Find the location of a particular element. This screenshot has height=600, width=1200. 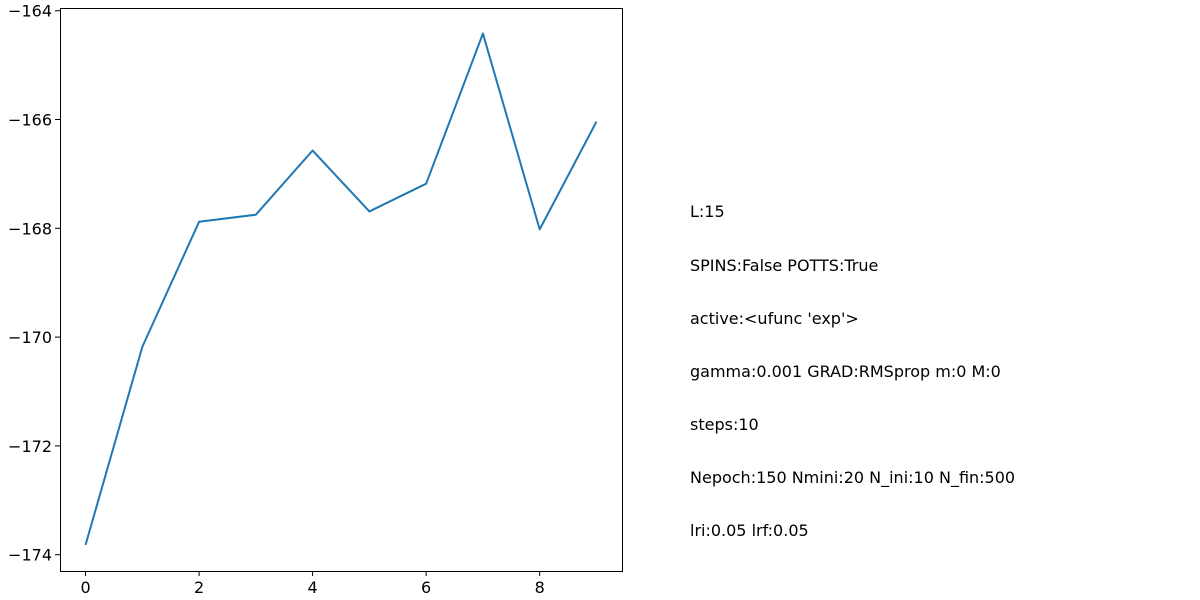

x-tick-label: 0 is located at coordinates (85, 587).